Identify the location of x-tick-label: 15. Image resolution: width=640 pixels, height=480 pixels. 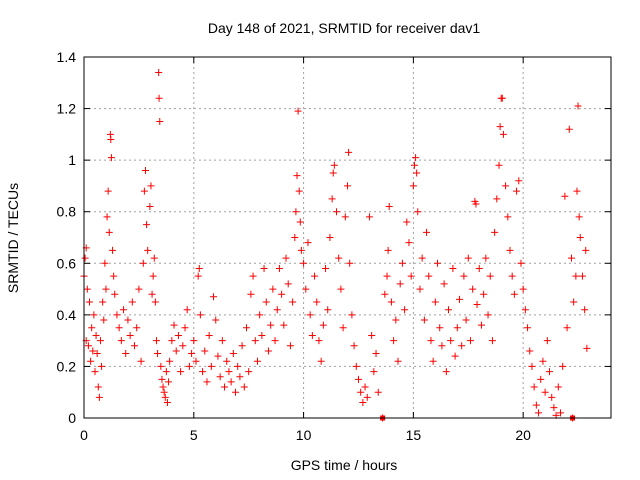
(414, 435).